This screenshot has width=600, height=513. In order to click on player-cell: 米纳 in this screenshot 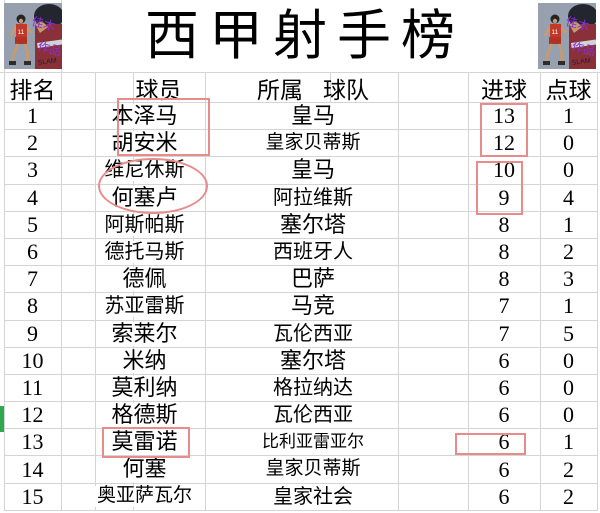, I will do `click(144, 361)`.